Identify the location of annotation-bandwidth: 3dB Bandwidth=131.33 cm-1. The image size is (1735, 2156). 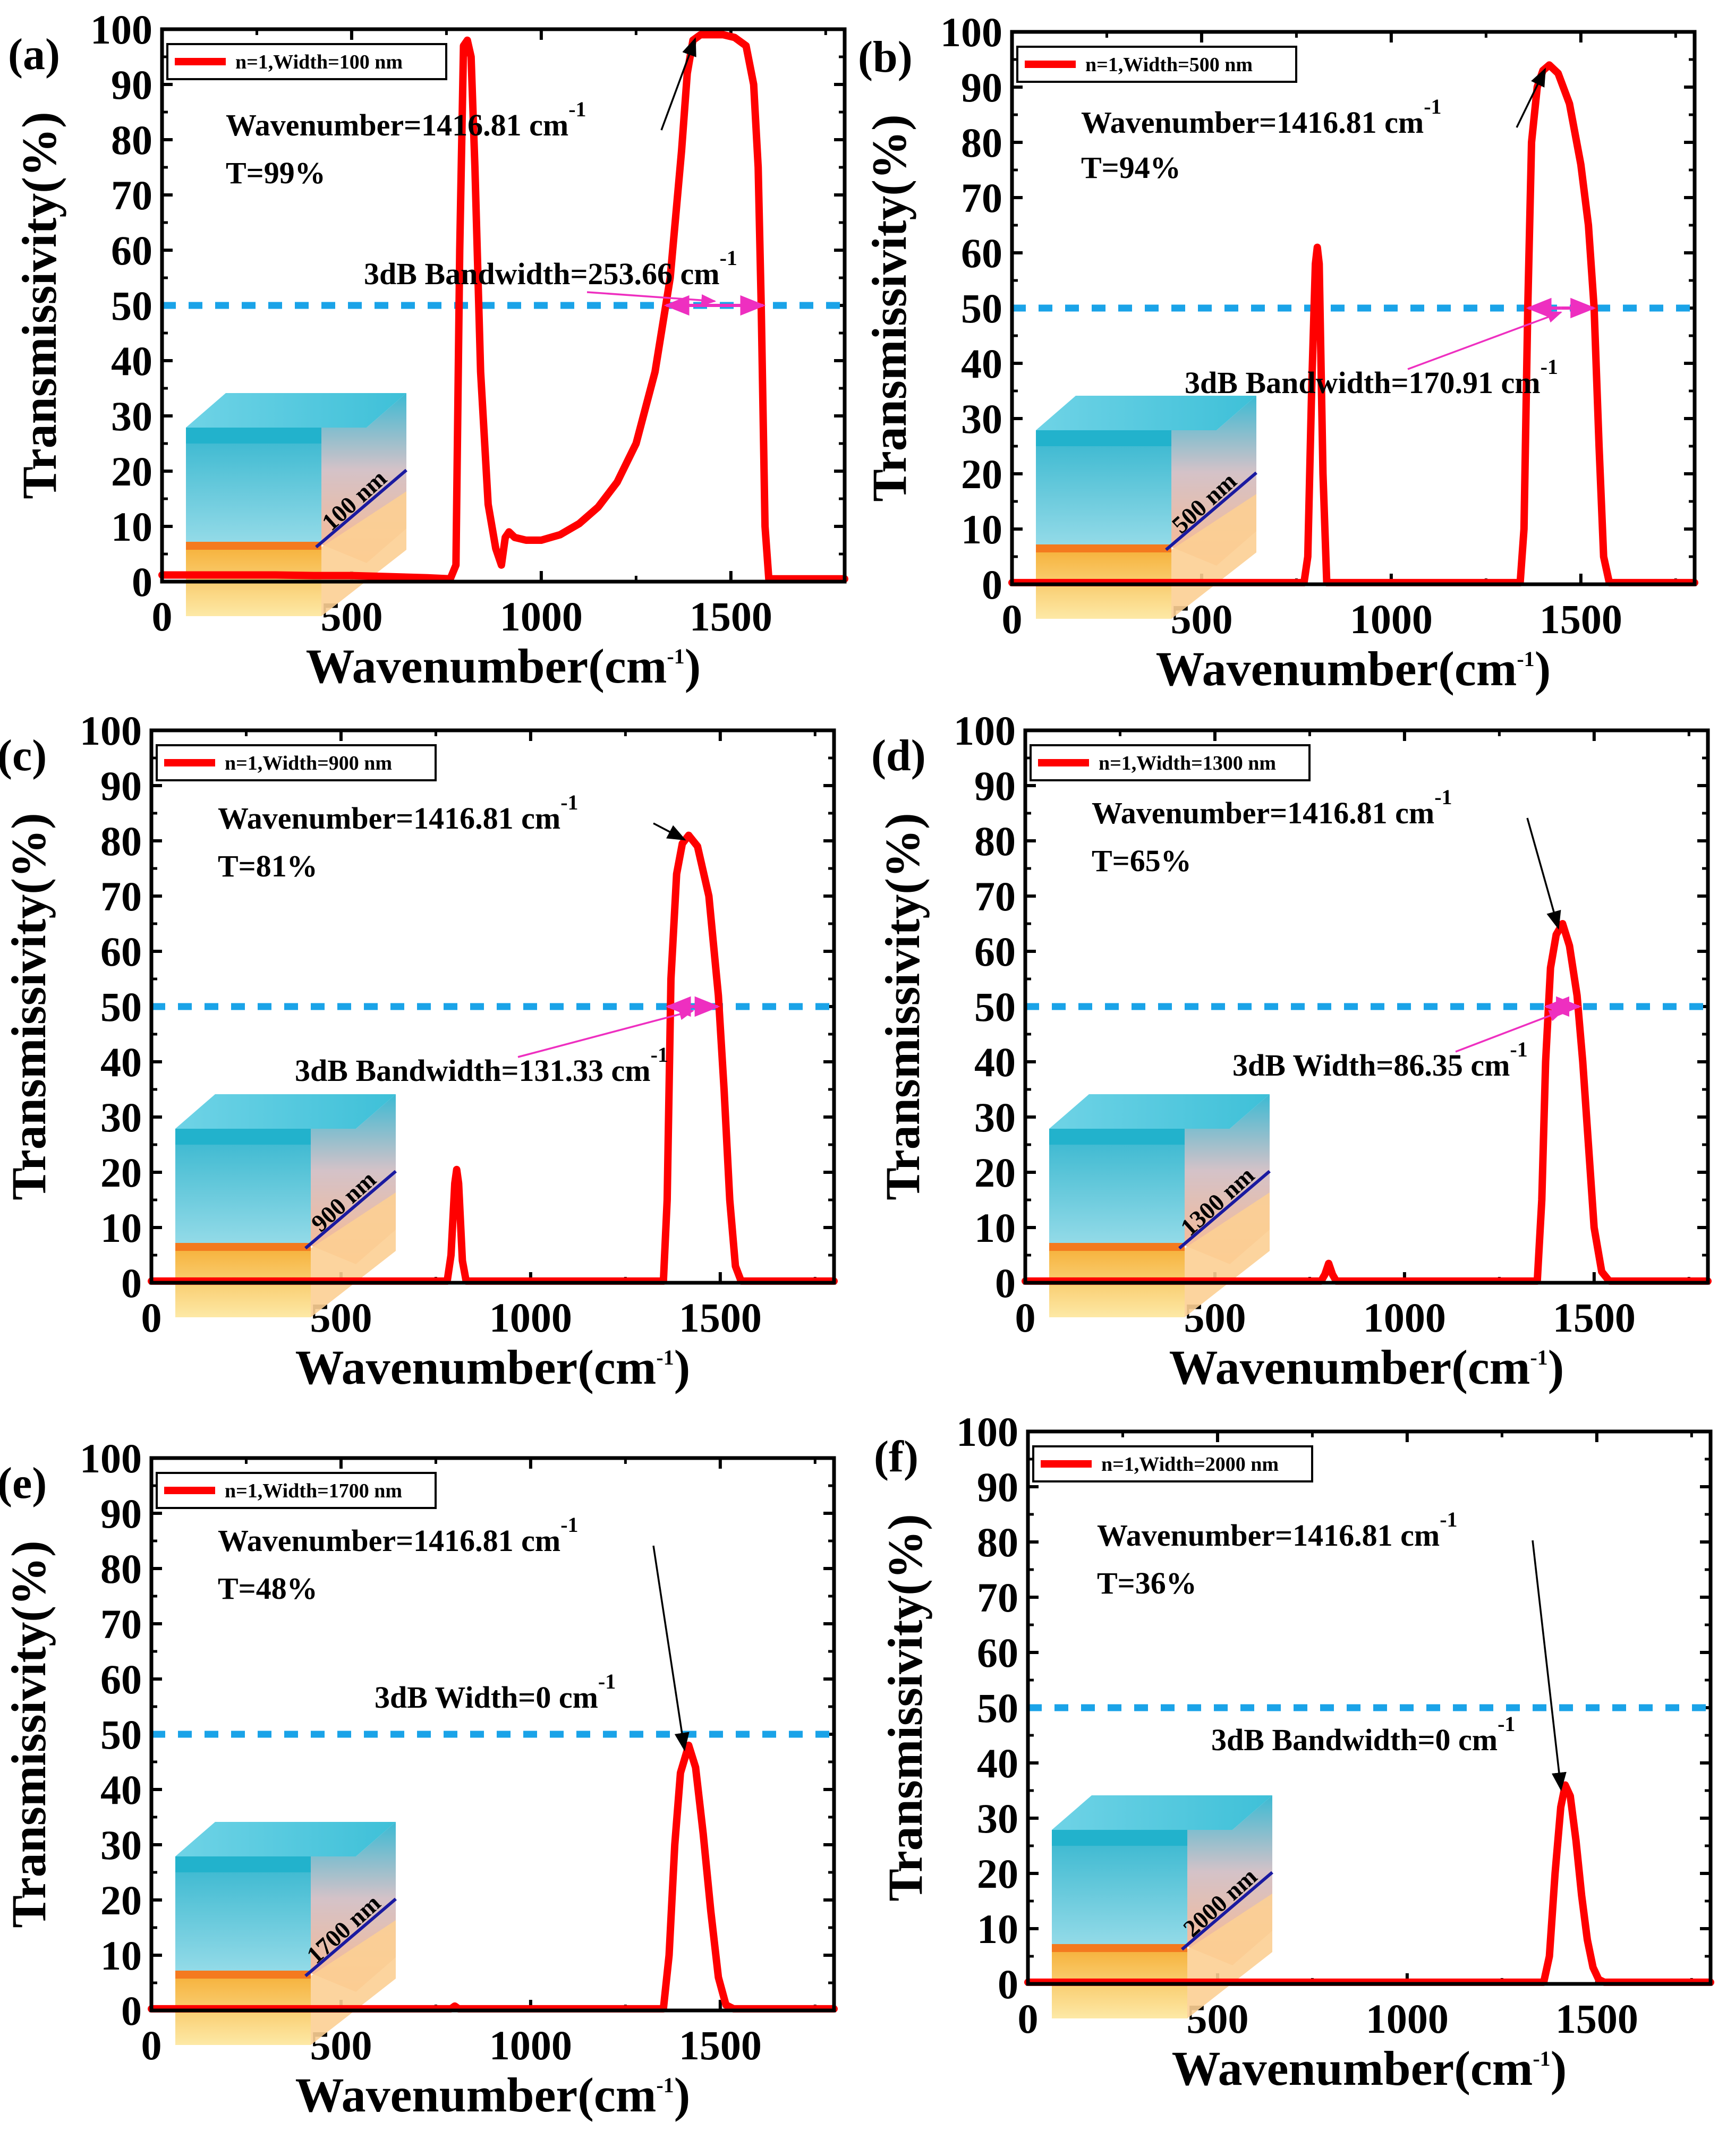
(481, 1065).